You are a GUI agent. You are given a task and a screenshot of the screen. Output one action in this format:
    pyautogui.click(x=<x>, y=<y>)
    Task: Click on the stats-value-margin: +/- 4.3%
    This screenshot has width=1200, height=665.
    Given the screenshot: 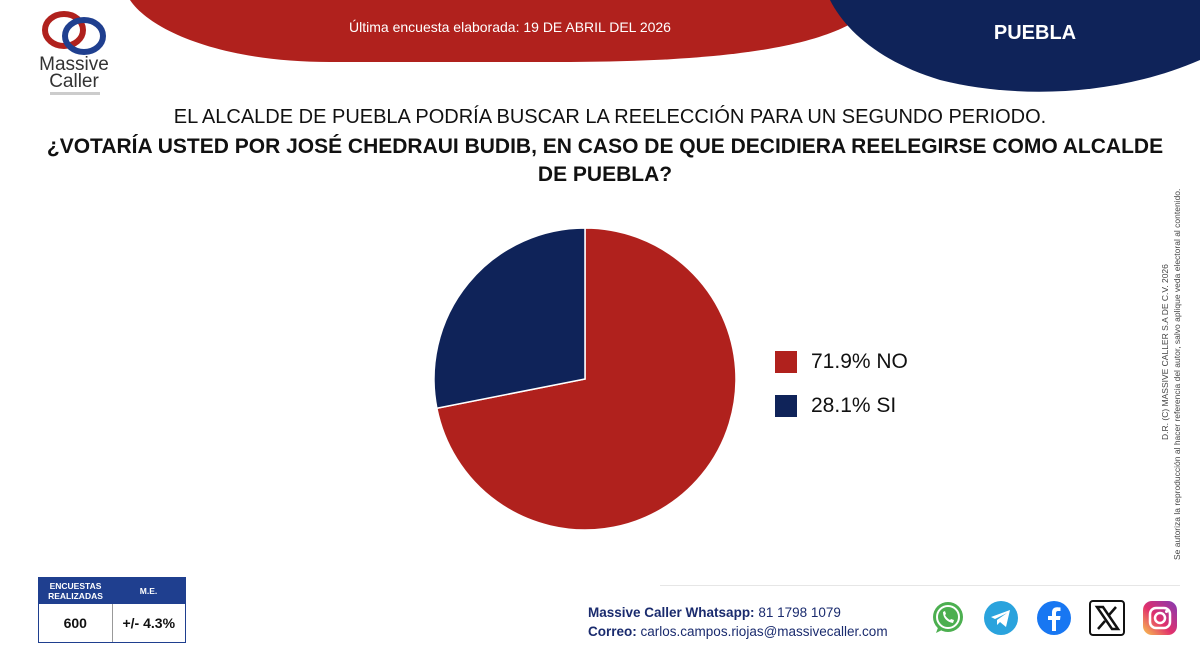 What is the action you would take?
    pyautogui.click(x=149, y=623)
    